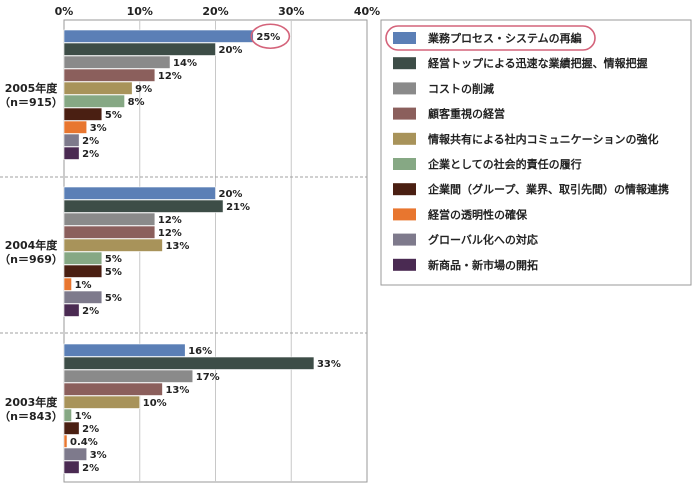  Describe the element at coordinates (291, 11) in the screenshot. I see `x-tick-label: 30%` at that location.